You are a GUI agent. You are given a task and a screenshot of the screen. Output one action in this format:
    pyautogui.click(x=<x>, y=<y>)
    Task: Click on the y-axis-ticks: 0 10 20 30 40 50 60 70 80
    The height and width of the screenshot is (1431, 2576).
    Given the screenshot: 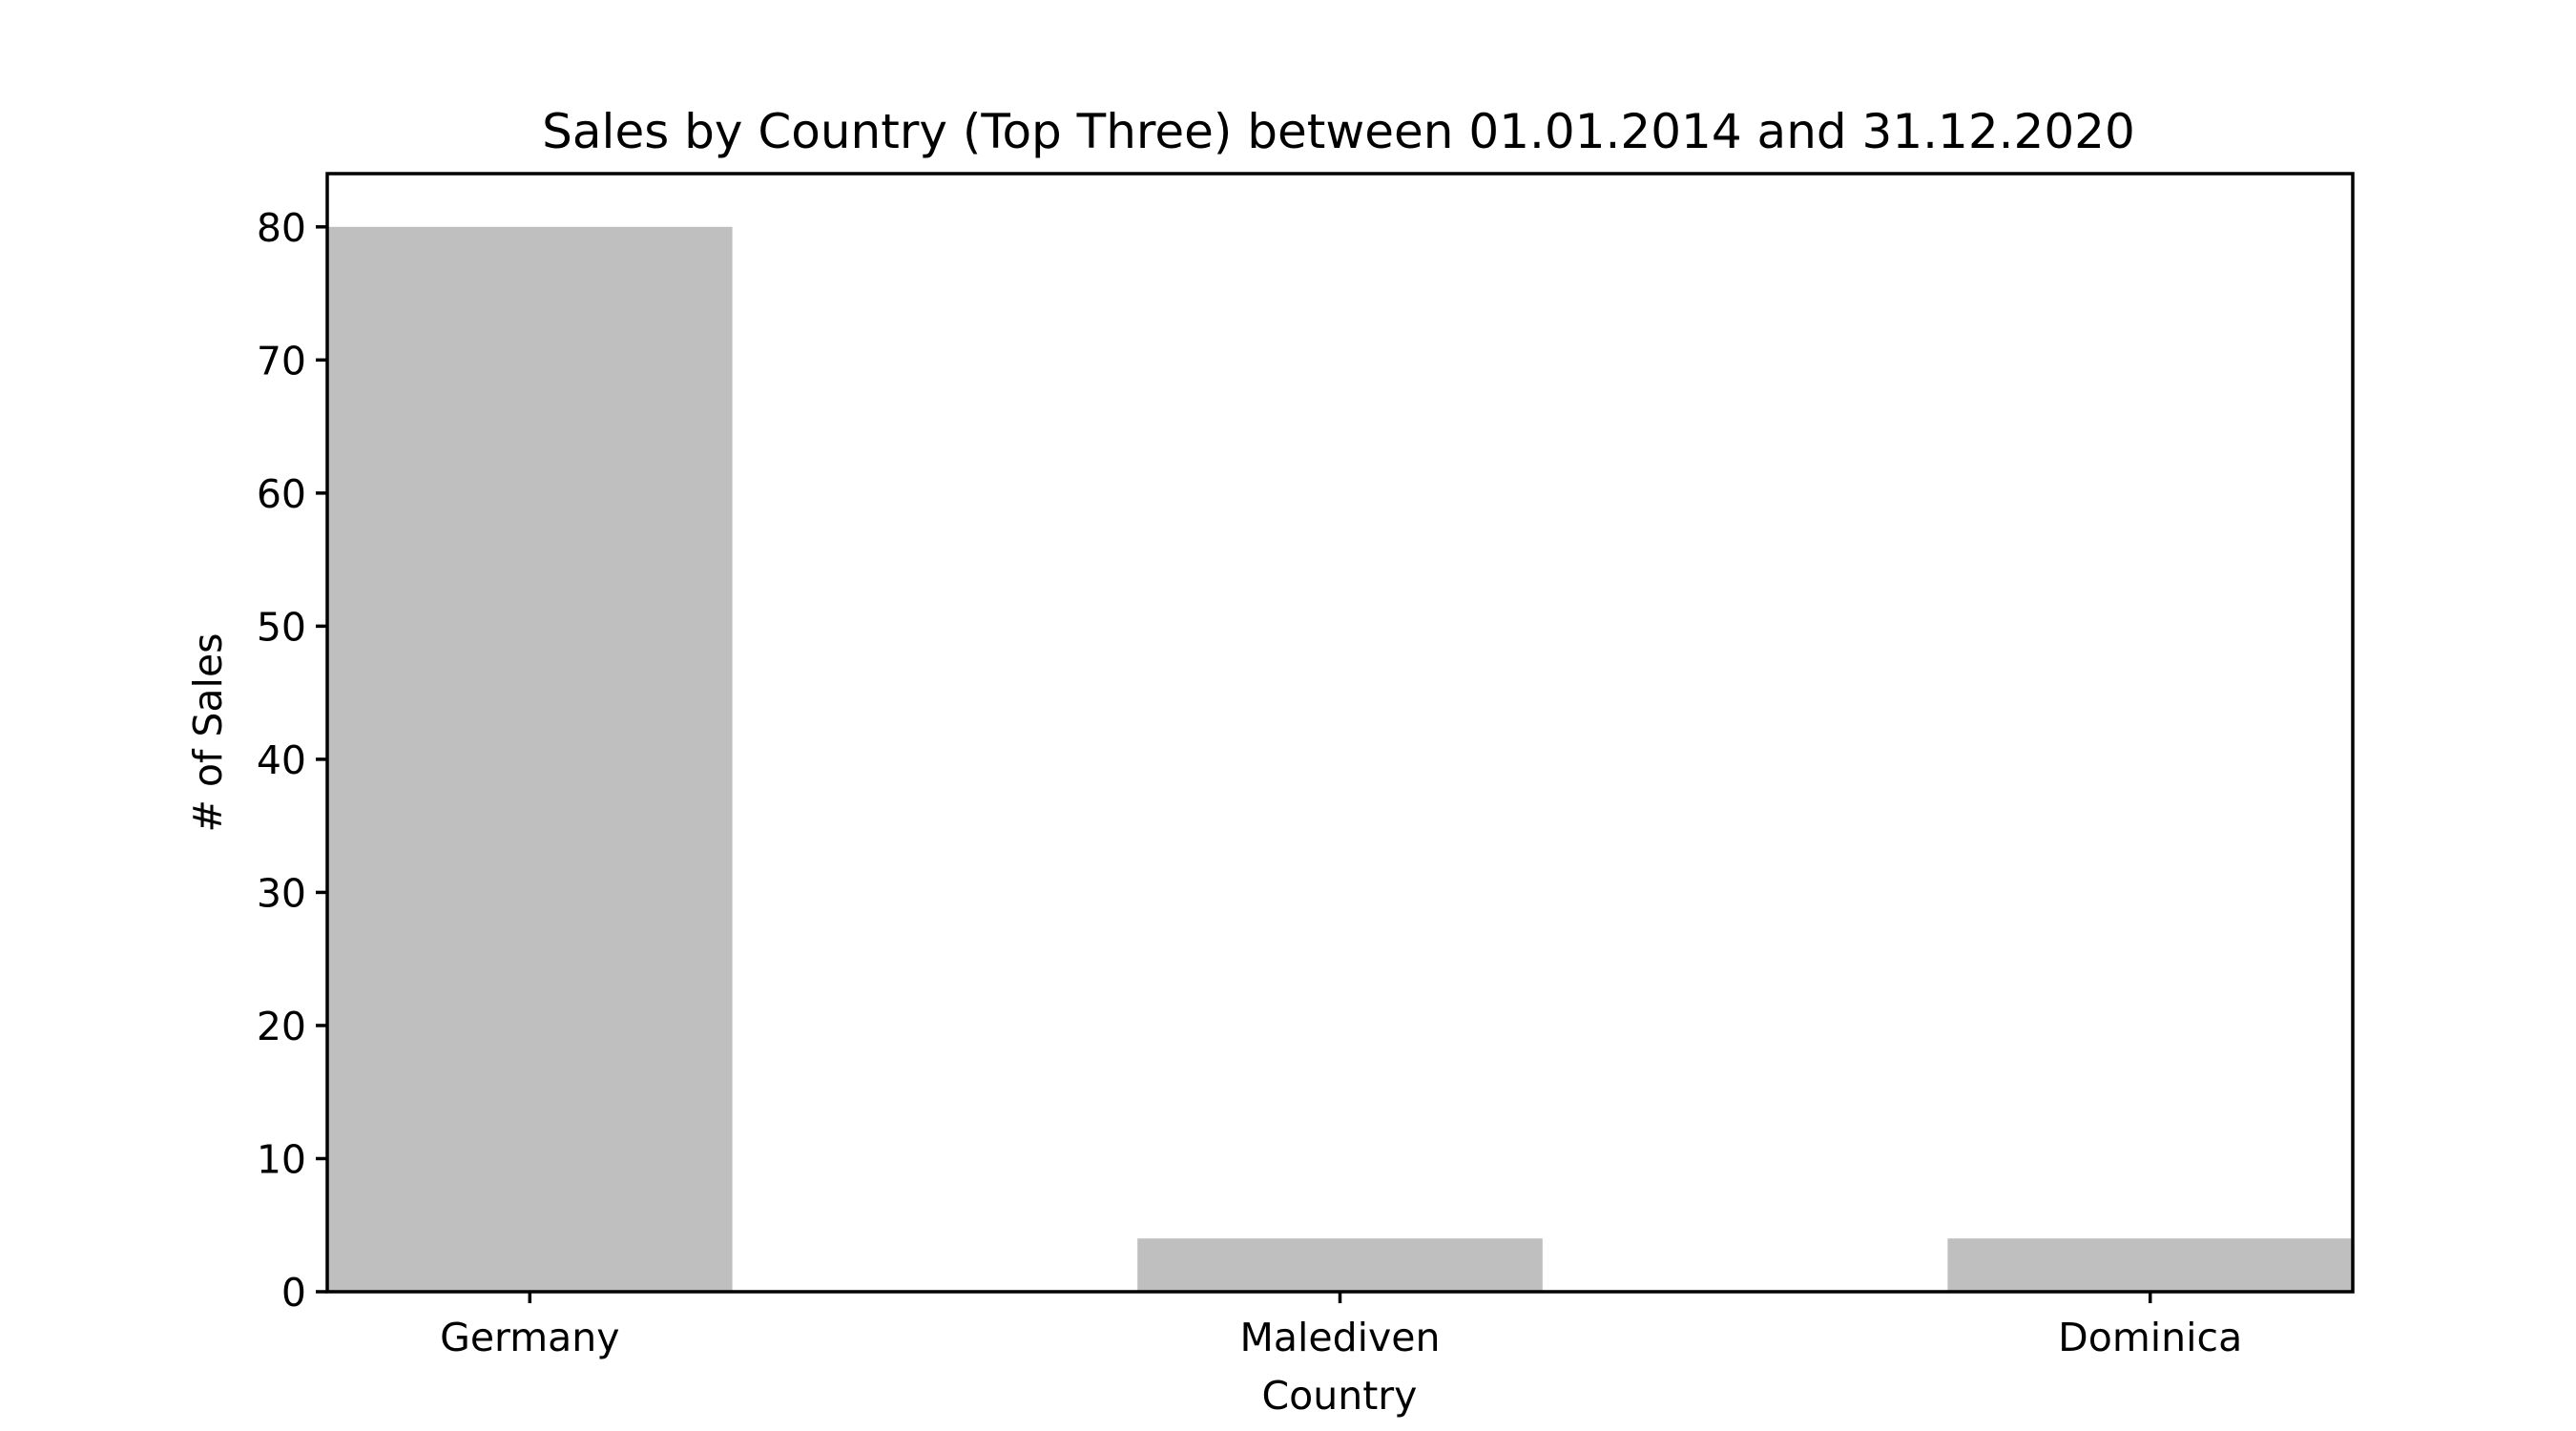 What is the action you would take?
    pyautogui.click(x=292, y=760)
    